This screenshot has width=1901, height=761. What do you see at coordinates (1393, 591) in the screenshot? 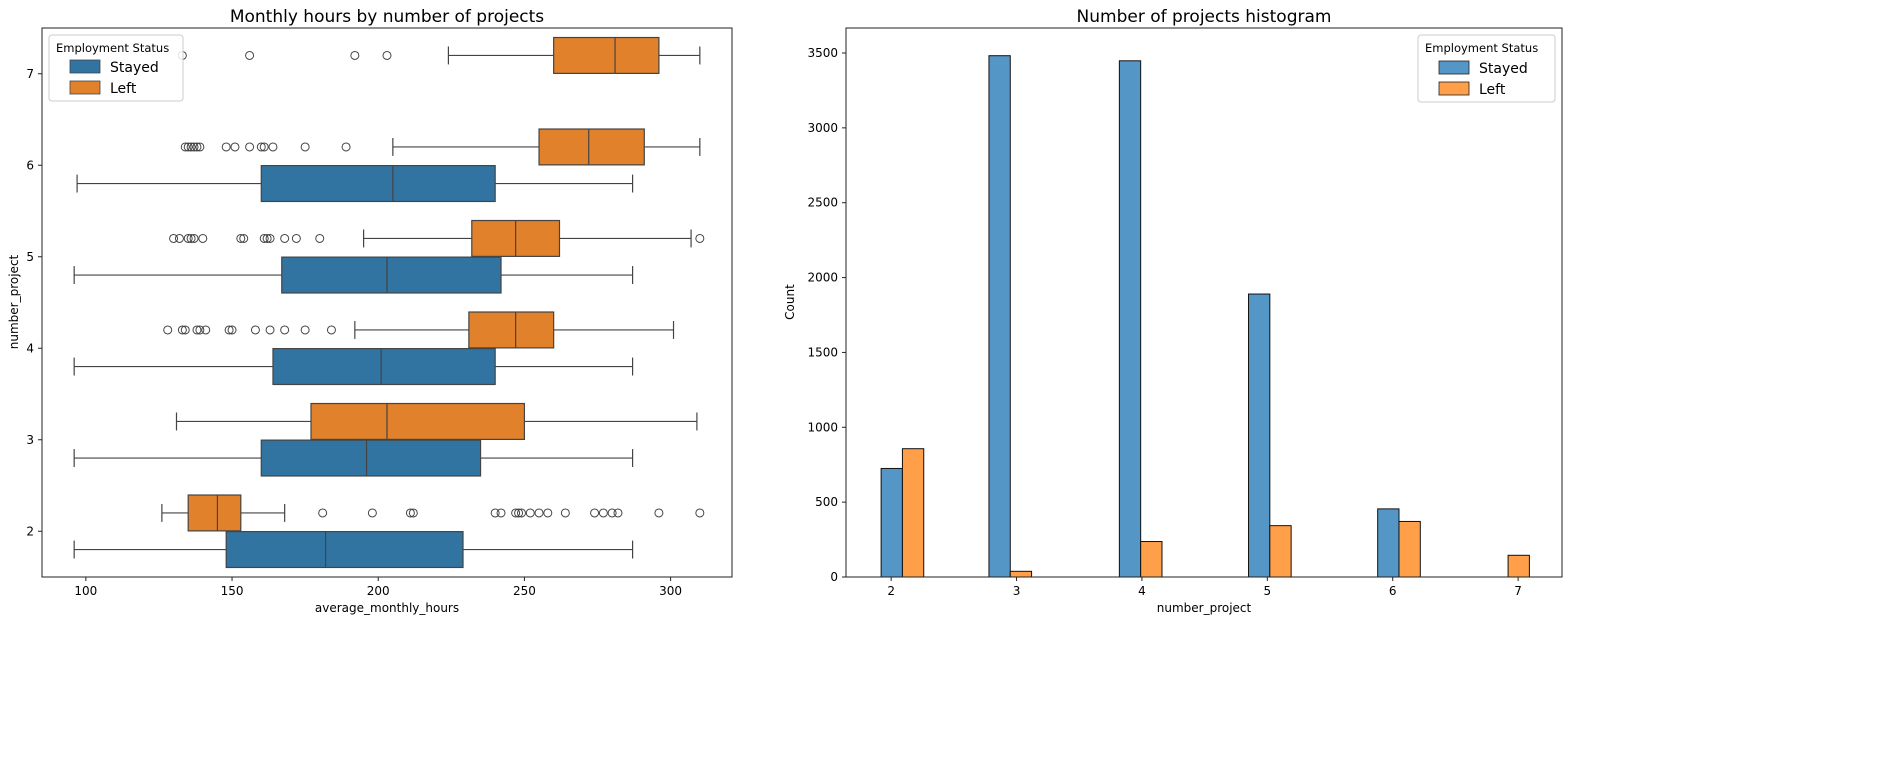
I see `x-tick-label: 6` at bounding box center [1393, 591].